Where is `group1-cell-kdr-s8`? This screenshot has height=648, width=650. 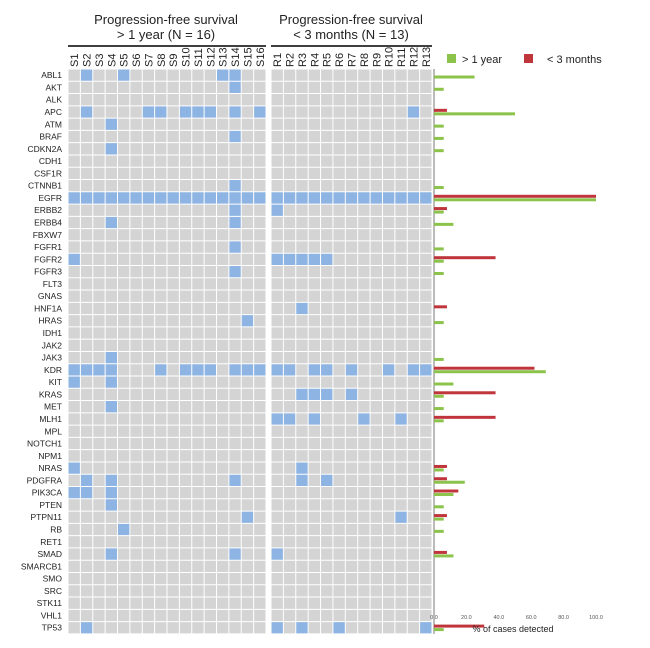
group1-cell-kdr-s8 is located at coordinates (160, 369).